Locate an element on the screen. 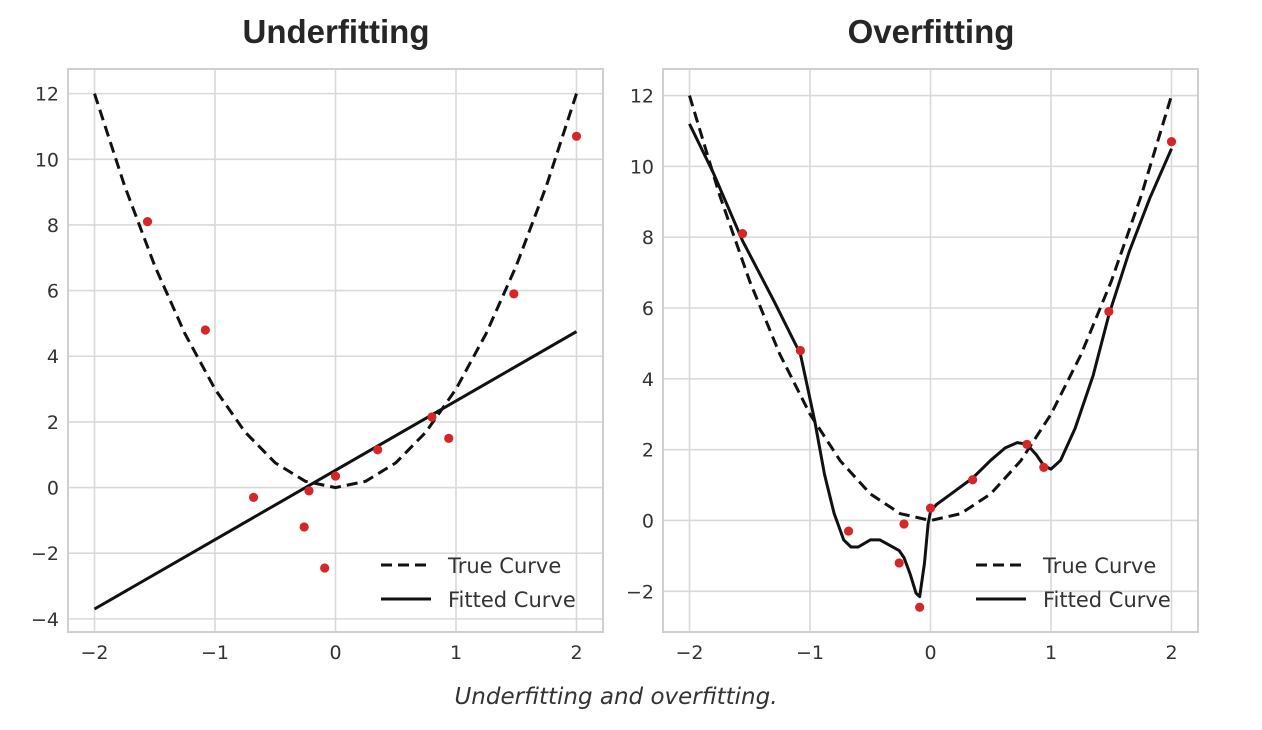  fitted-curve-line is located at coordinates (335, 470).